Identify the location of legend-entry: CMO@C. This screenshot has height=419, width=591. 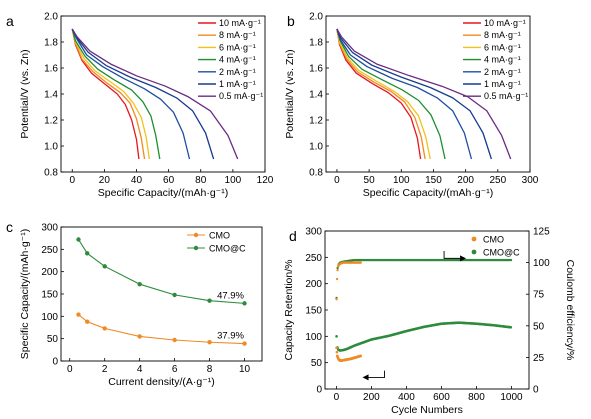
(227, 249).